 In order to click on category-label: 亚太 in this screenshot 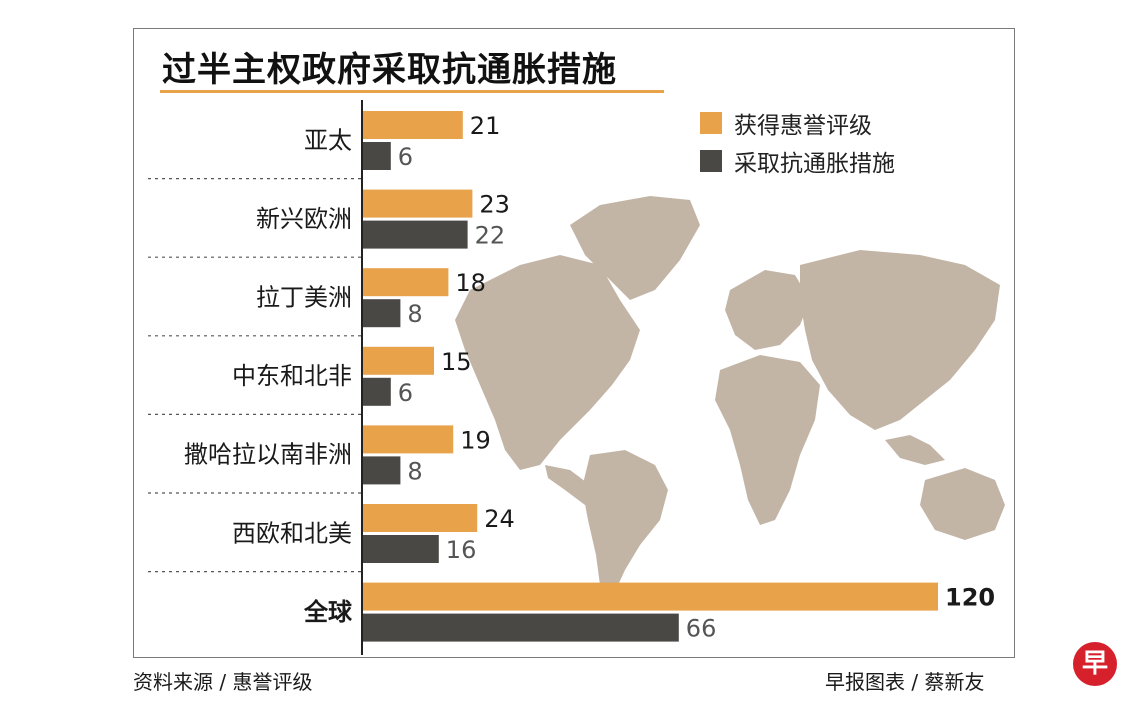, I will do `click(328, 140)`.